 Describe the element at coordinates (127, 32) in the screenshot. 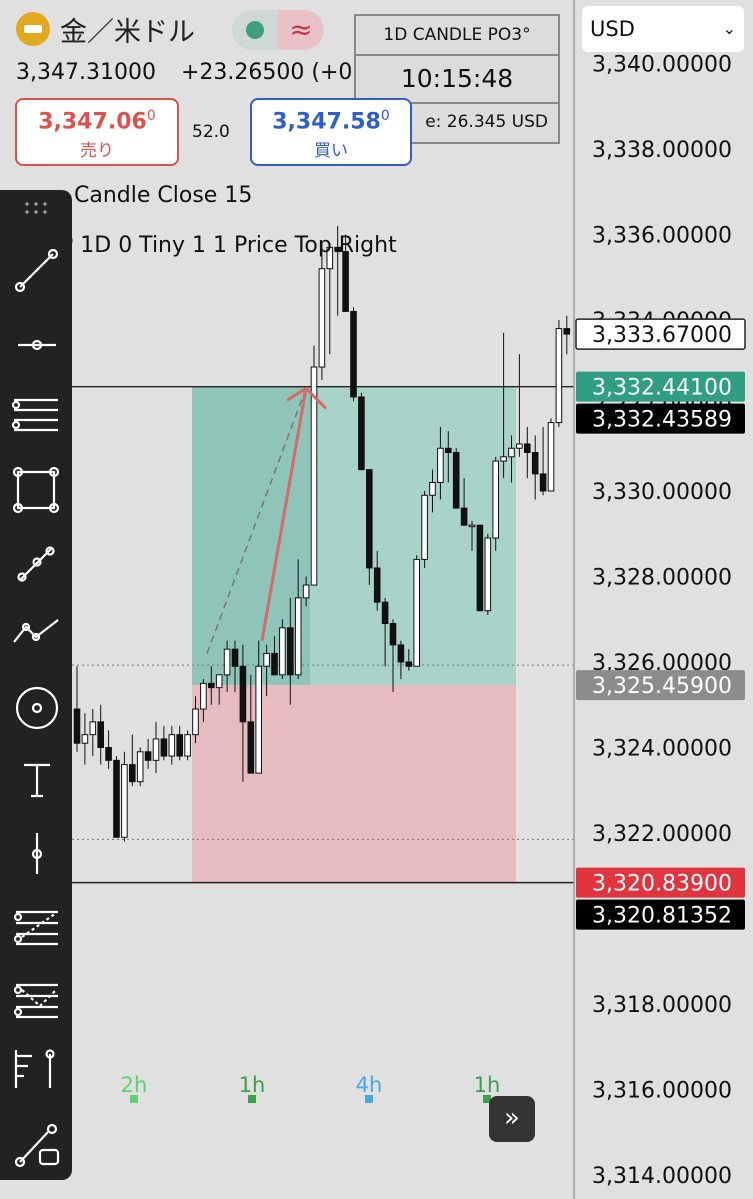

I see `symbol-name: 金／米ドル` at that location.